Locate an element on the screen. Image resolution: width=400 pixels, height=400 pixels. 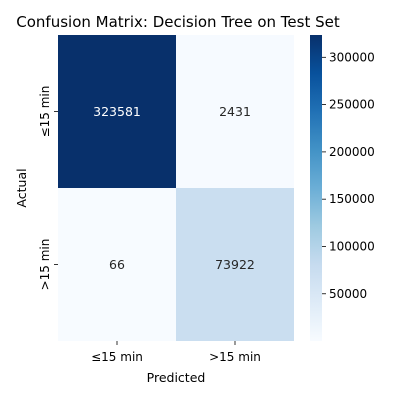
heatmap-cell-r0-c1 is located at coordinates (235, 111).